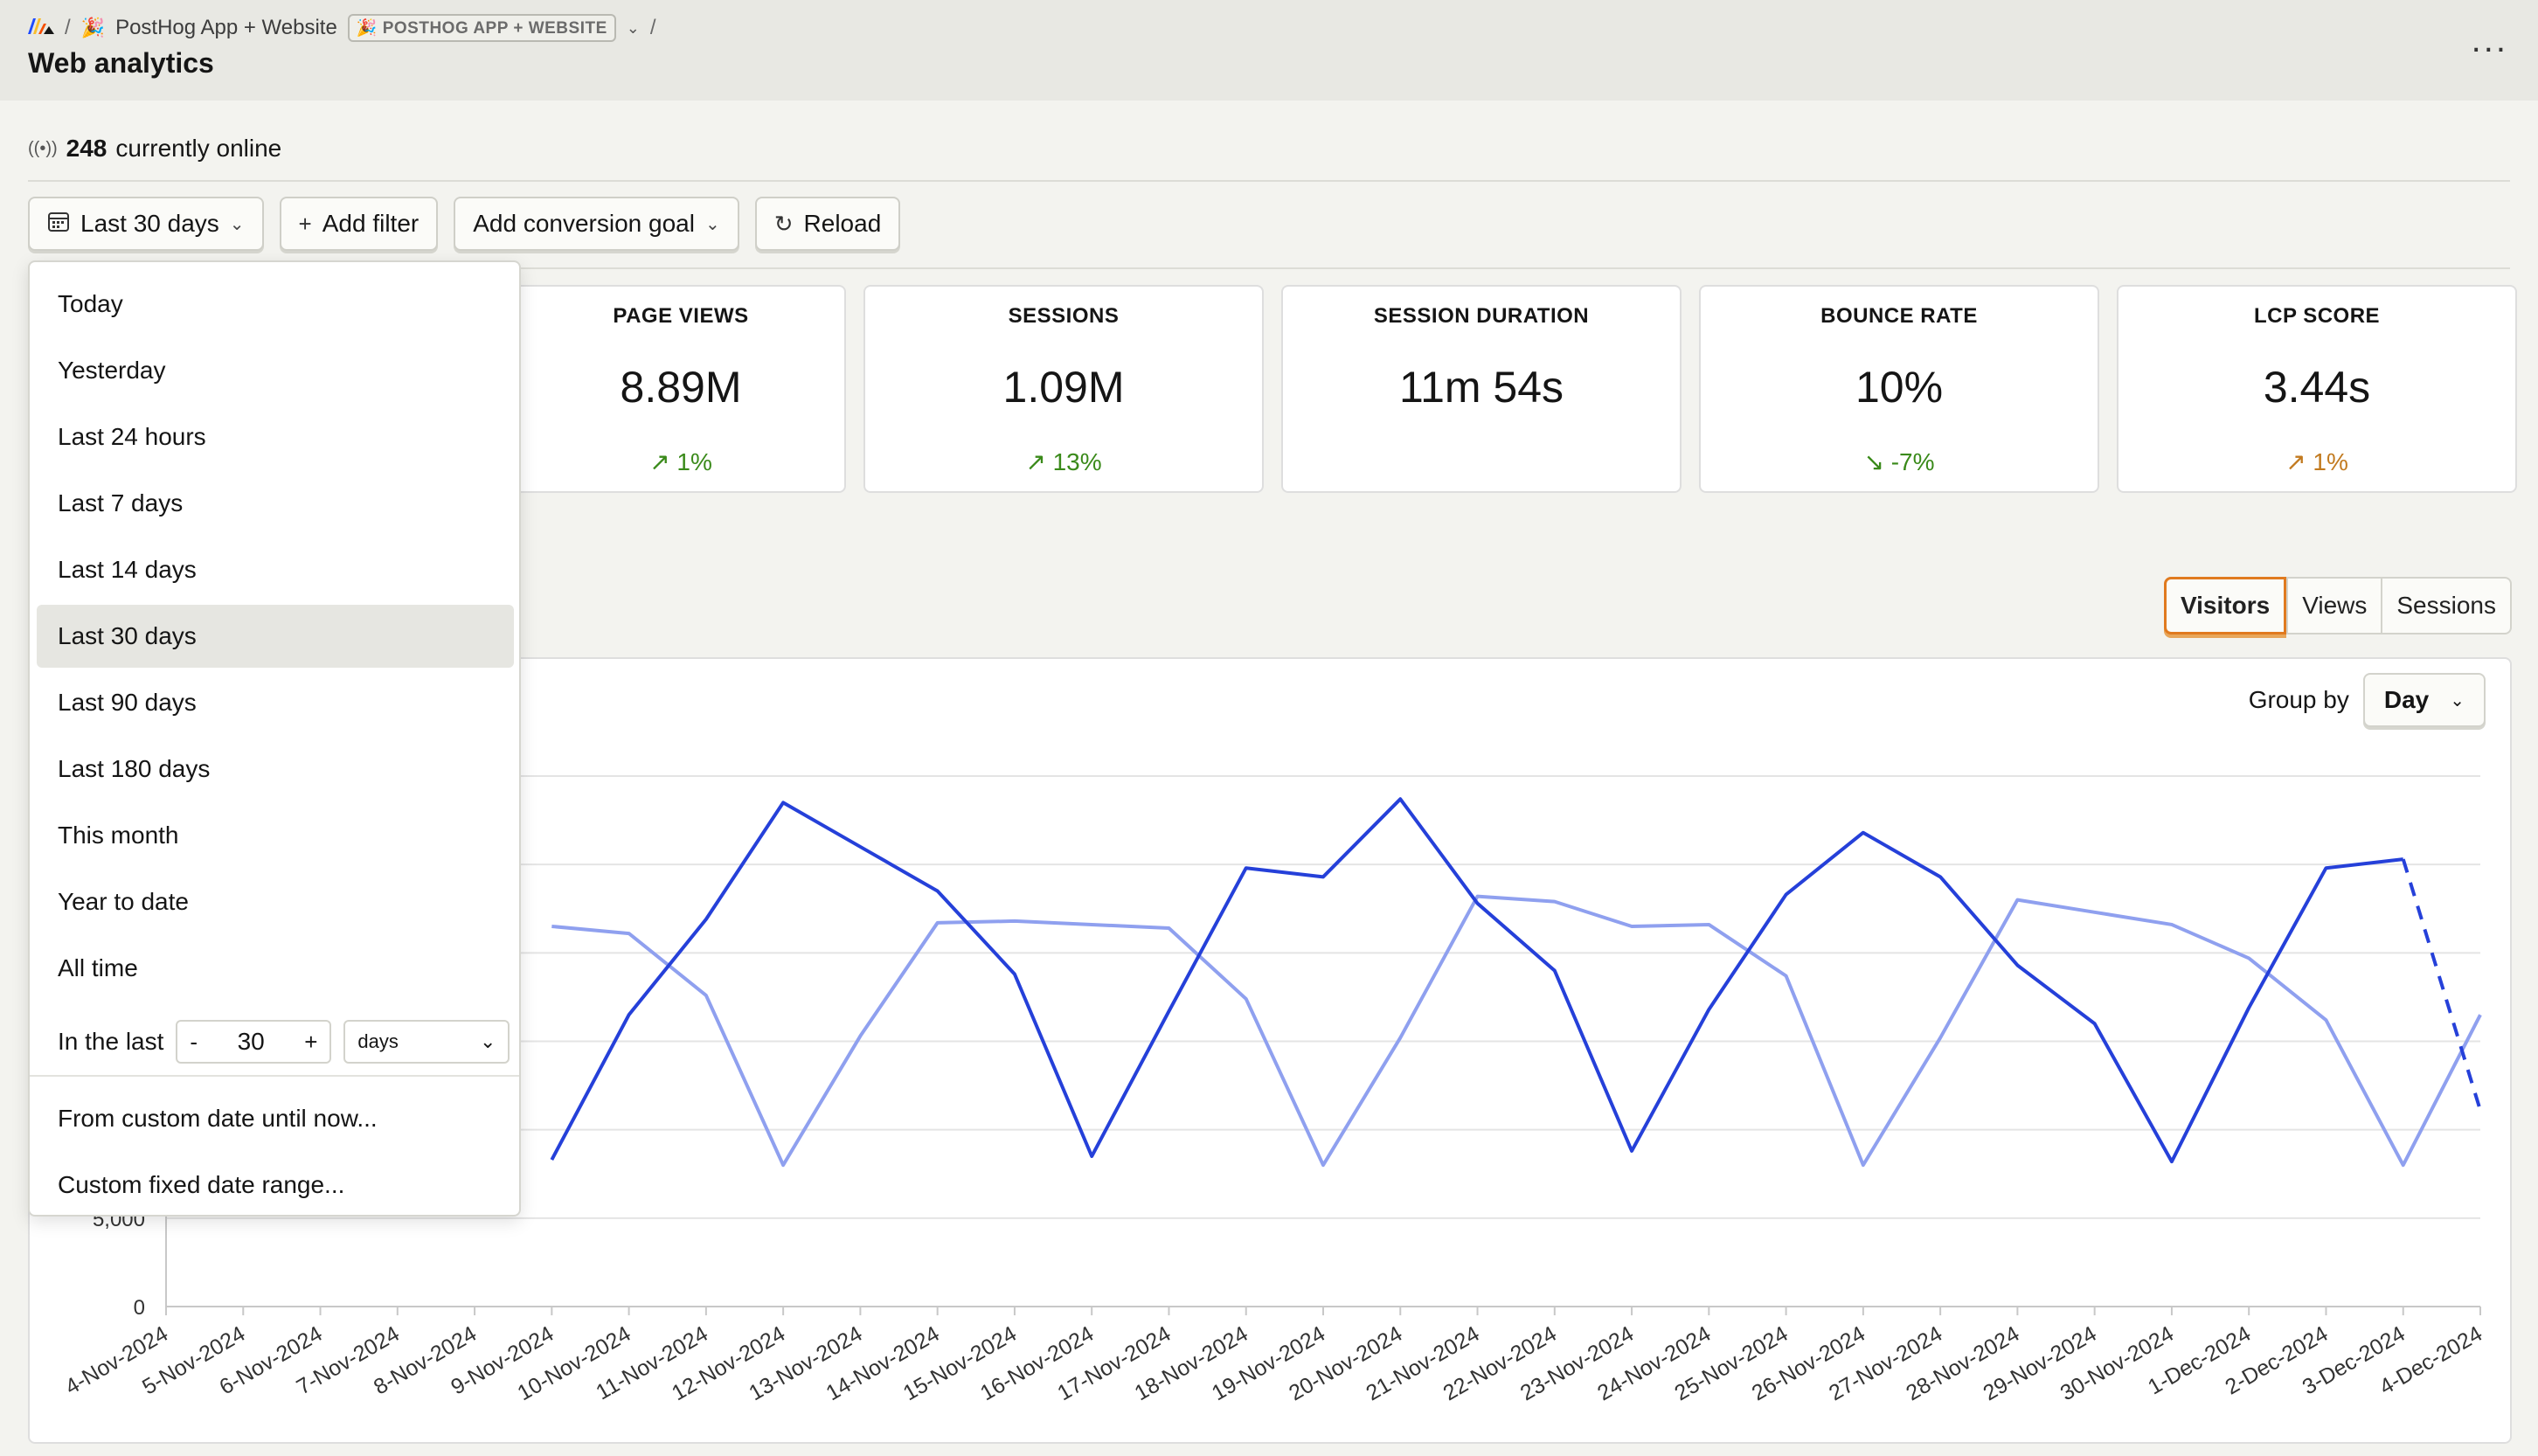 The width and height of the screenshot is (2538, 1456). What do you see at coordinates (371, 223) in the screenshot?
I see `add-filter-label: Add filter` at bounding box center [371, 223].